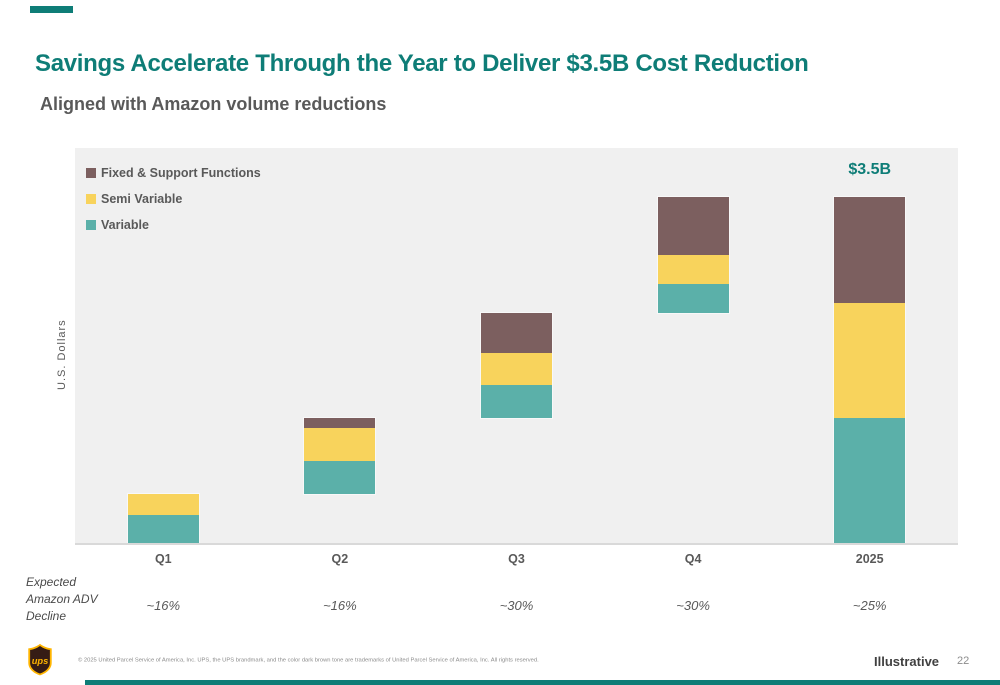 The image size is (1000, 685). What do you see at coordinates (516, 369) in the screenshot?
I see `segment-semi_variable-q3` at bounding box center [516, 369].